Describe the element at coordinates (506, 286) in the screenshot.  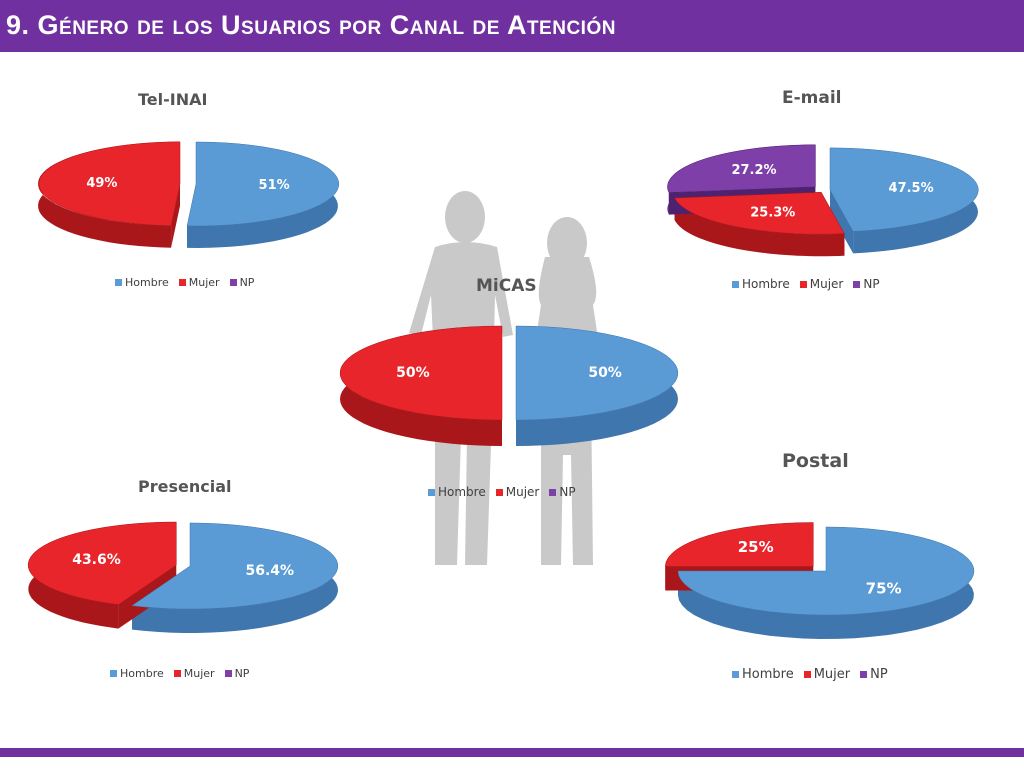
I see `chart-title-micas: MiCAS` at that location.